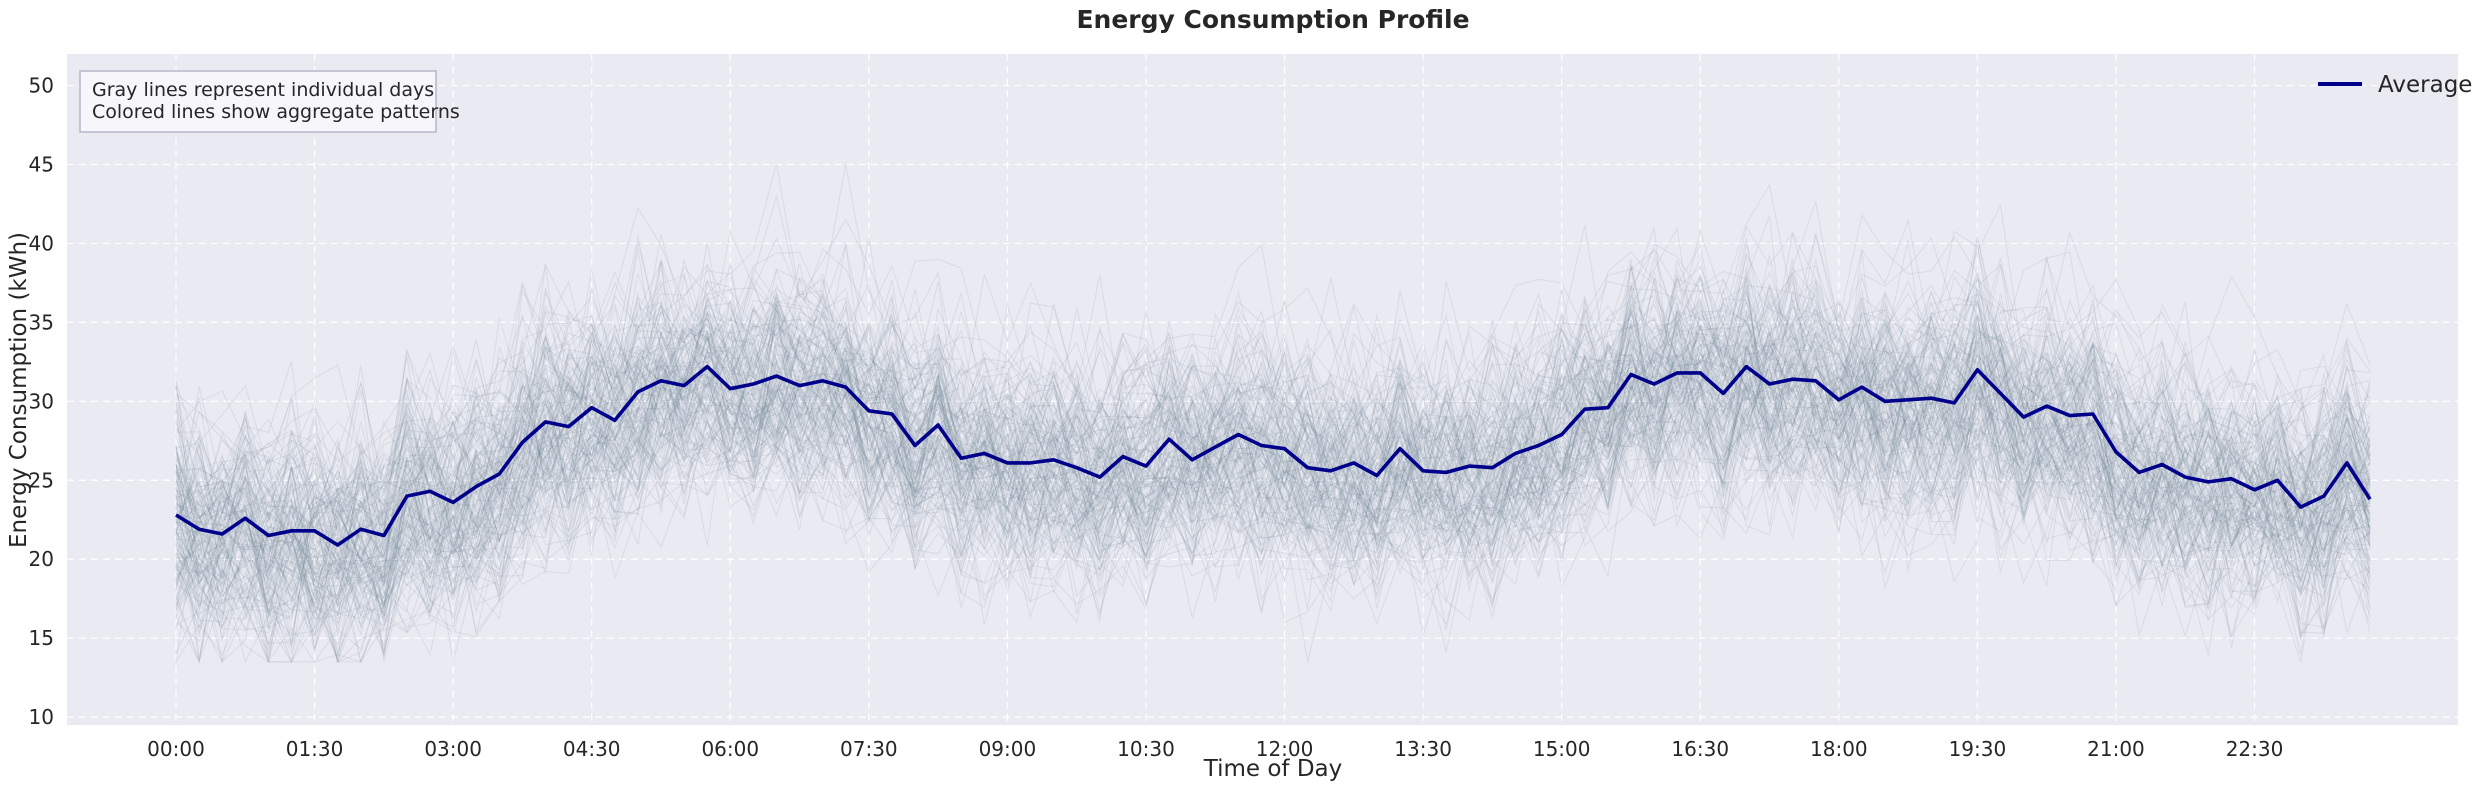 The width and height of the screenshot is (2490, 789). Describe the element at coordinates (1562, 749) in the screenshot. I see `x-tick-label: 15:00` at that location.